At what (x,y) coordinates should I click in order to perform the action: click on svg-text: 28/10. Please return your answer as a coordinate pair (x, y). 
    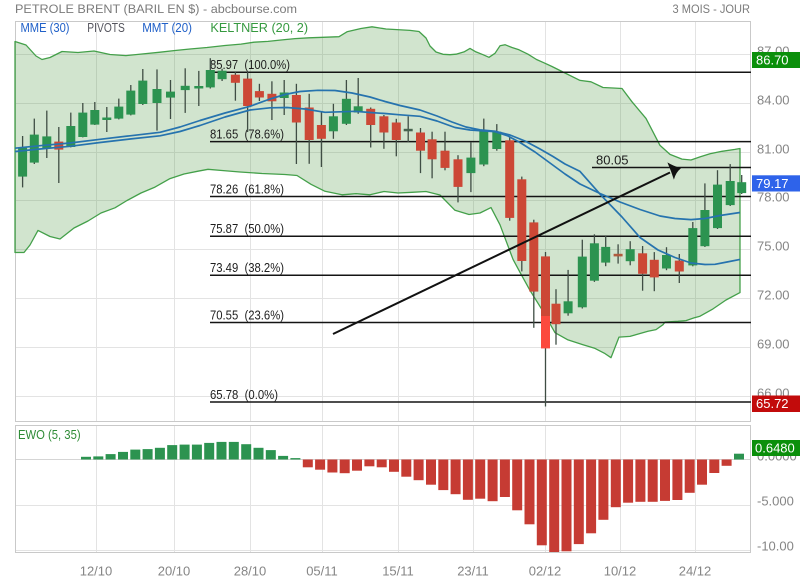
    Looking at the image, I should click on (250, 571).